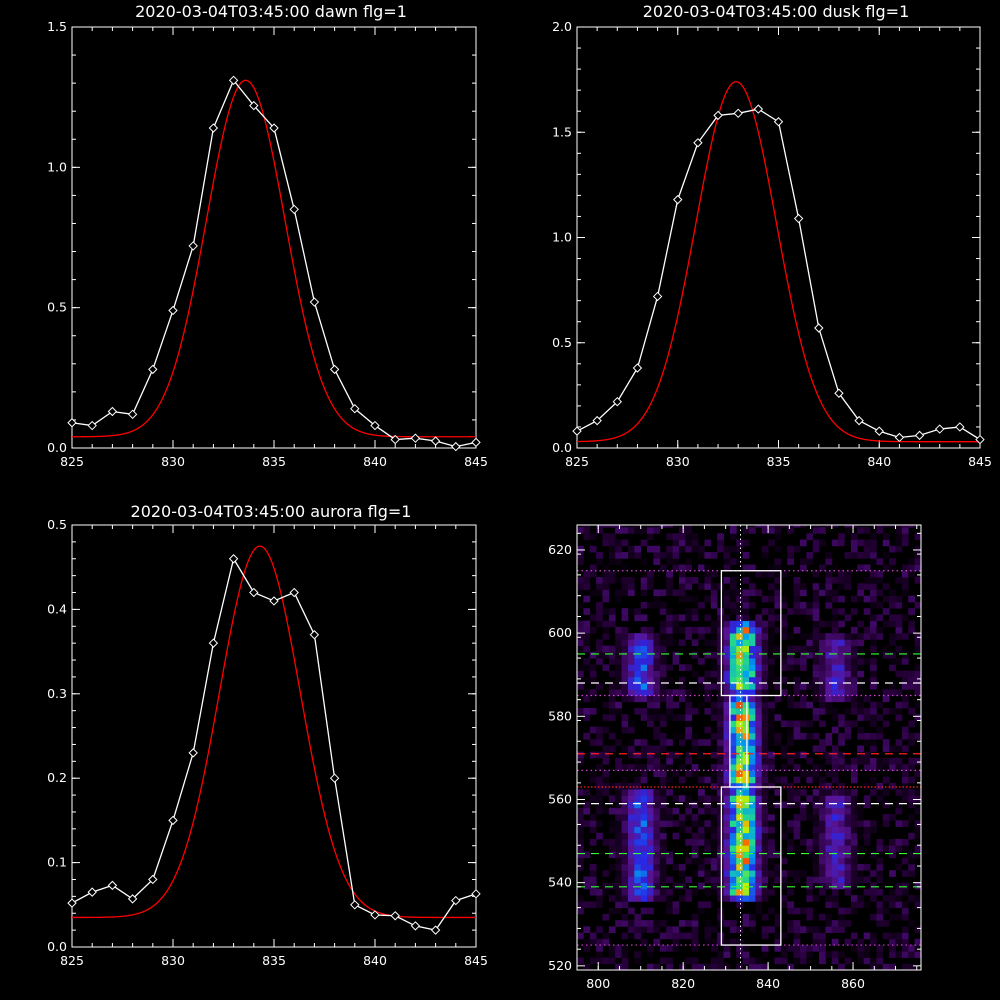  I want to click on panel-2-ytick-label: 0.2, so click(57, 777).